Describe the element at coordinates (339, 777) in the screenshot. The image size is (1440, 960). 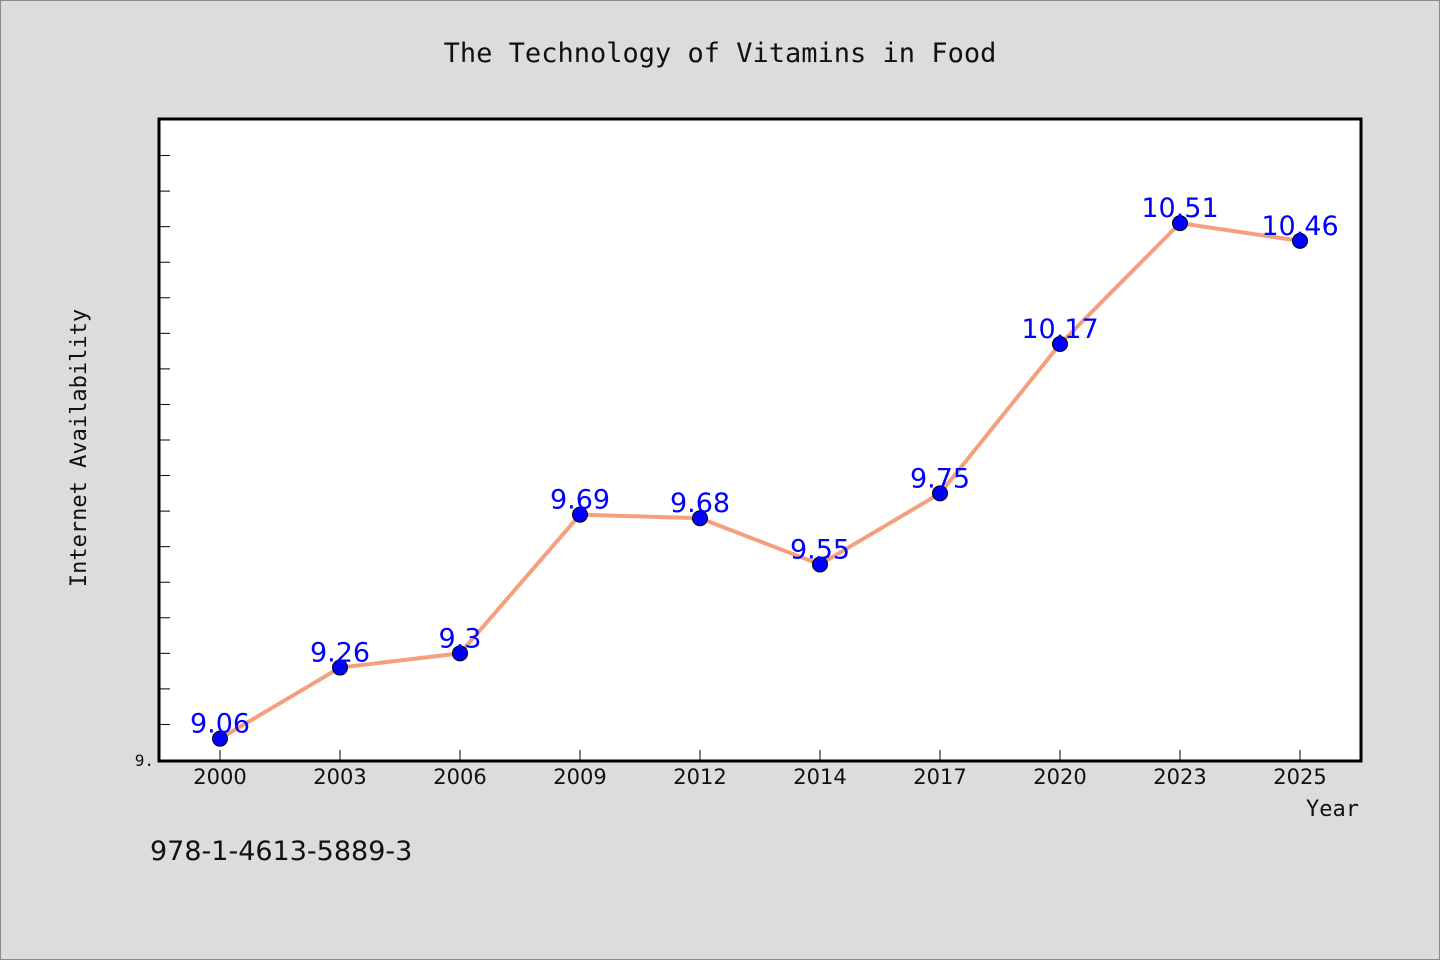
I see `x-tick-label: 2003` at that location.